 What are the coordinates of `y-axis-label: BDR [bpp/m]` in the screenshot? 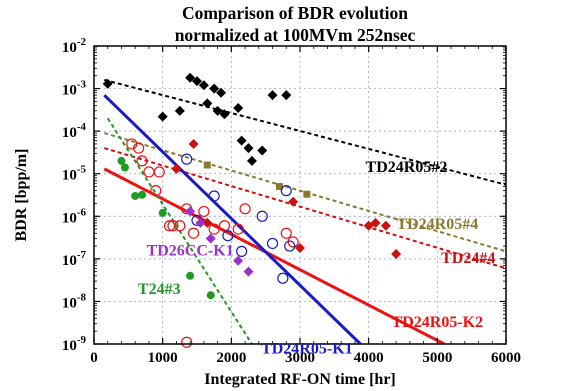 It's located at (21, 195).